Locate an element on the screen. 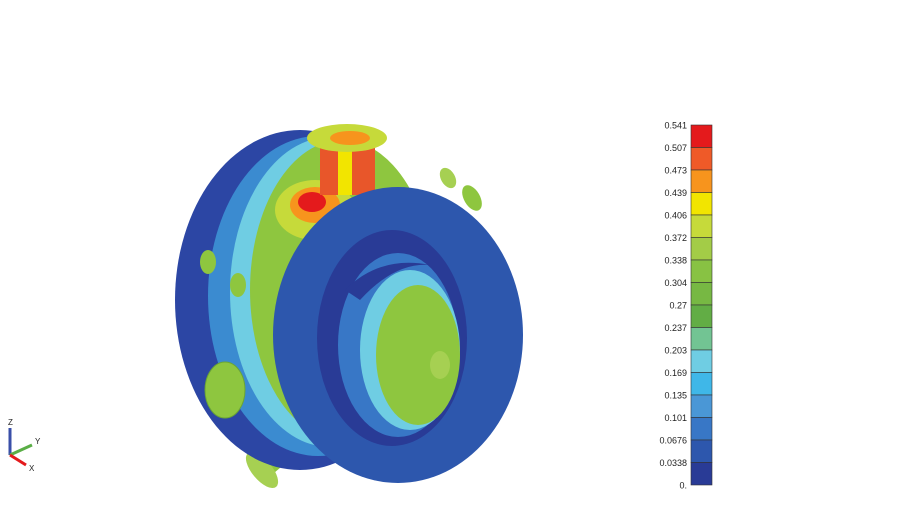 The height and width of the screenshot is (506, 900). legend-label: 0.0676 is located at coordinates (673, 440).